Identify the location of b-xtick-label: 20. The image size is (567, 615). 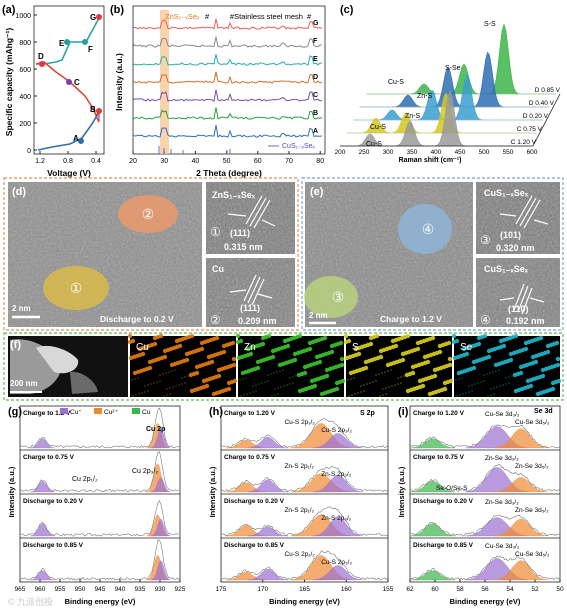
(133, 161).